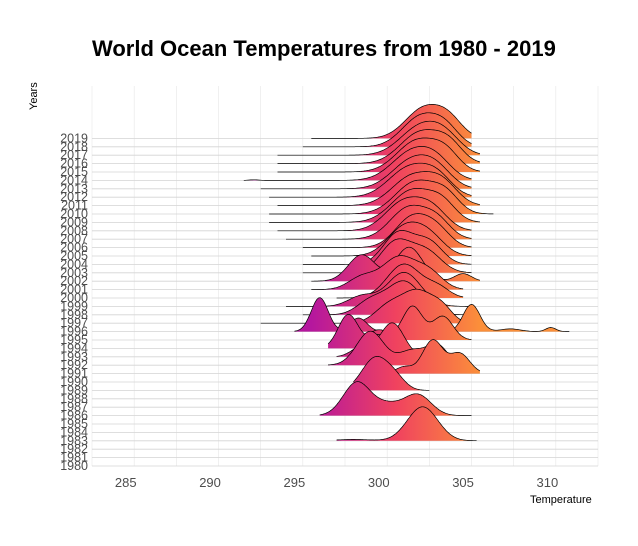  I want to click on ridge-line-2017, so click(378, 138).